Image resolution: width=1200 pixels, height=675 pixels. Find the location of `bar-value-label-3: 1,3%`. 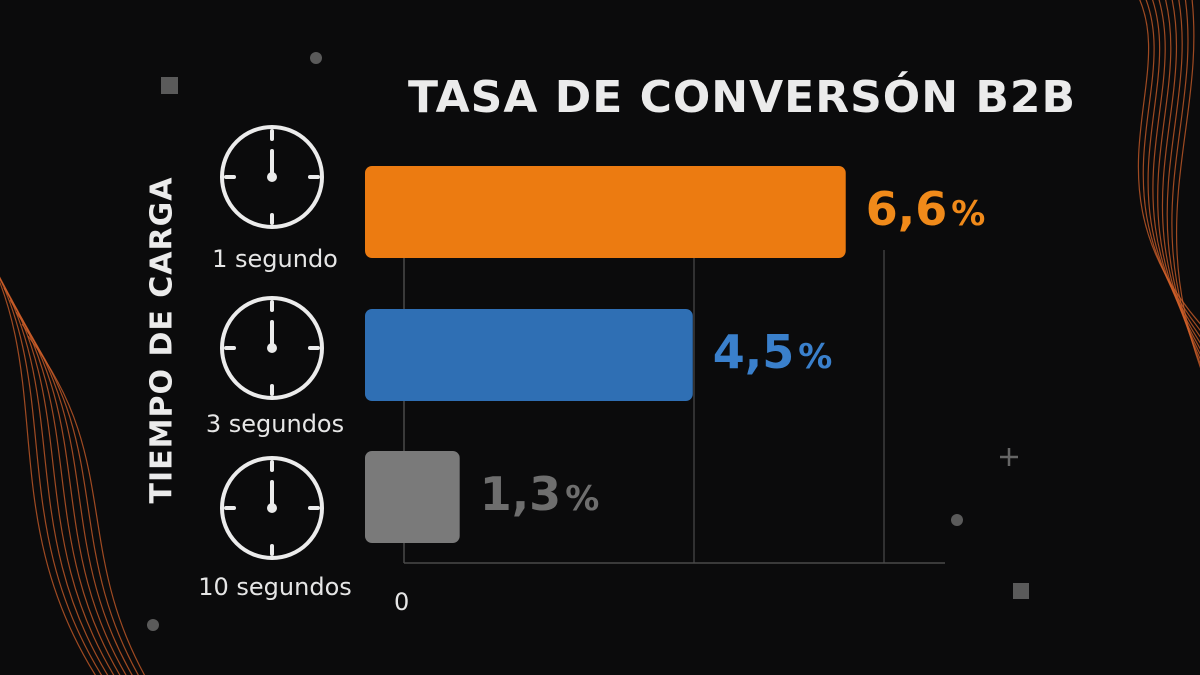

bar-value-label-3: 1,3% is located at coordinates (539, 494).